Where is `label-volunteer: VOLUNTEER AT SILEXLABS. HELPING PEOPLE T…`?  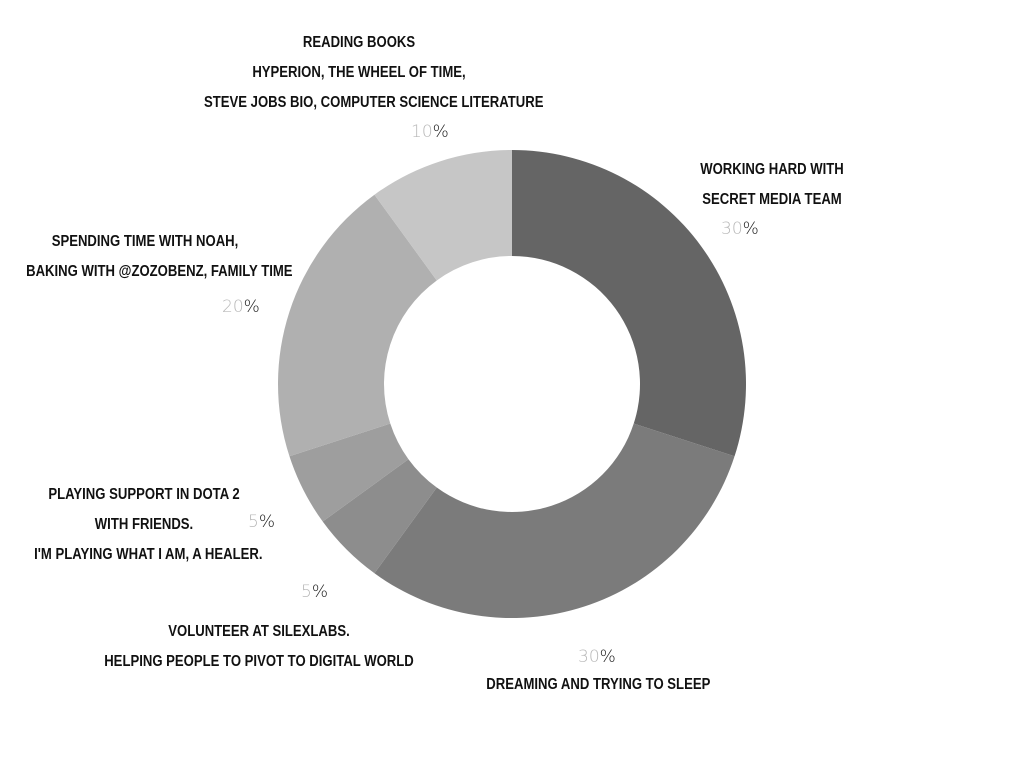 label-volunteer: VOLUNTEER AT SILEXLABS. HELPING PEOPLE T… is located at coordinates (259, 647).